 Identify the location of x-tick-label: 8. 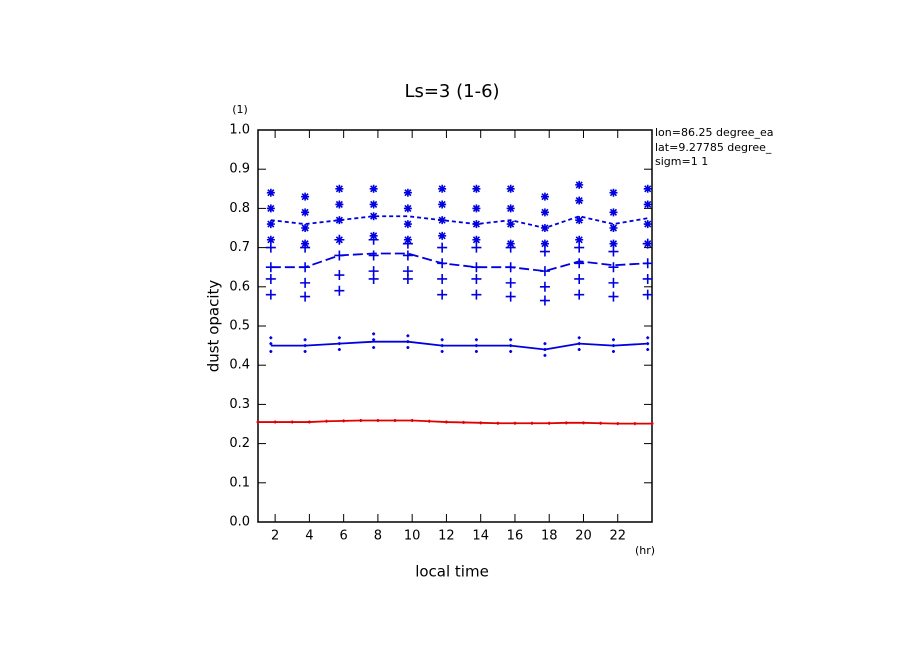
(378, 536).